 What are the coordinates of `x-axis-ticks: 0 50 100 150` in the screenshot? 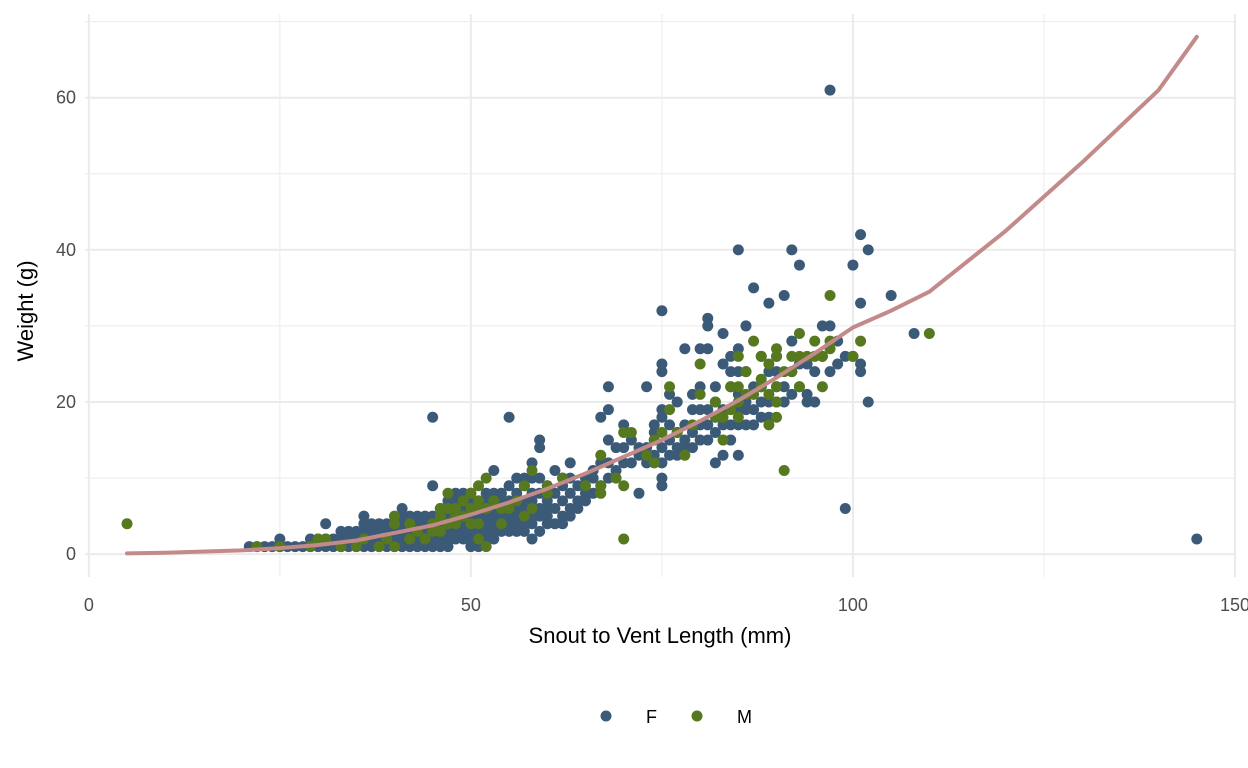 It's located at (666, 605).